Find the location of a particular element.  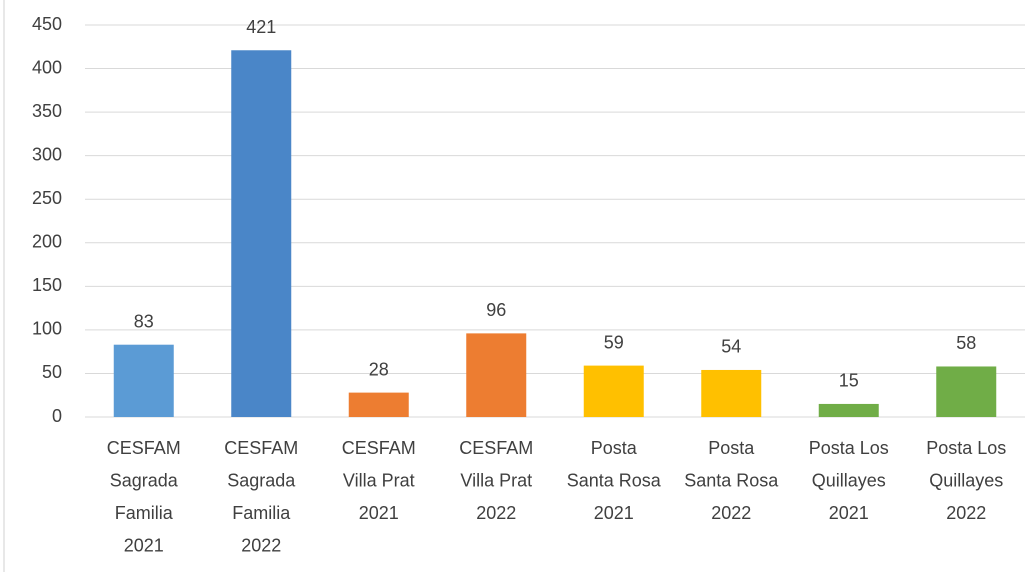

value-label: 83 is located at coordinates (144, 321).